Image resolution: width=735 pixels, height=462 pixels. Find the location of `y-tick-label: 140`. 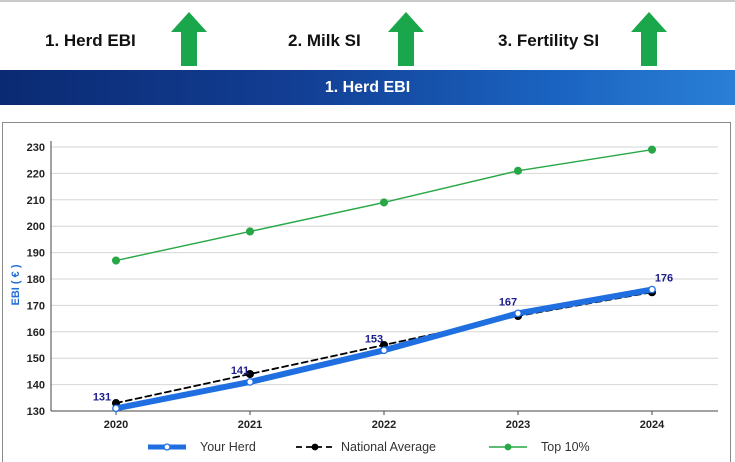

y-tick-label: 140 is located at coordinates (36, 386).